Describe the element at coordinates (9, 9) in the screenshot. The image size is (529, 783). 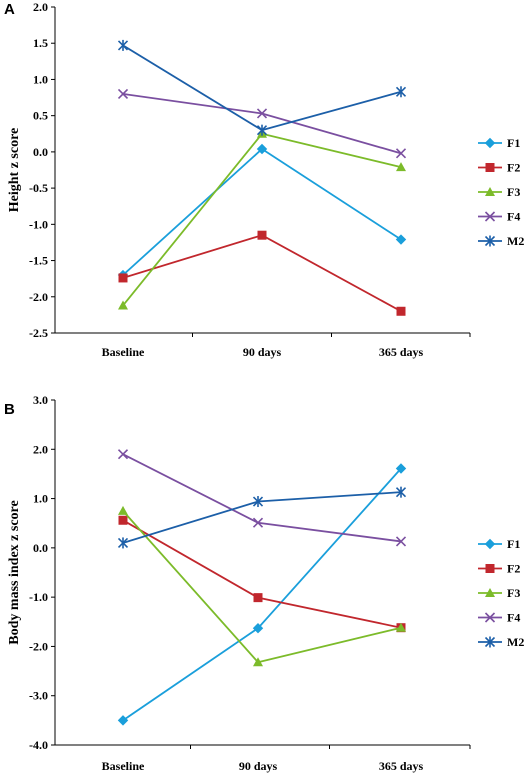
I see `panel-a-letter: A` at that location.